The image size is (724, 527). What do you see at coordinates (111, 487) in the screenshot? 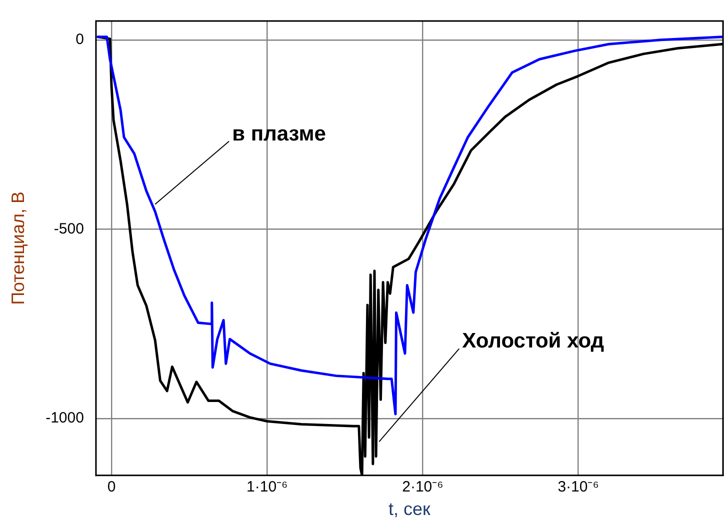
I see `x-tick-label: 0` at bounding box center [111, 487].